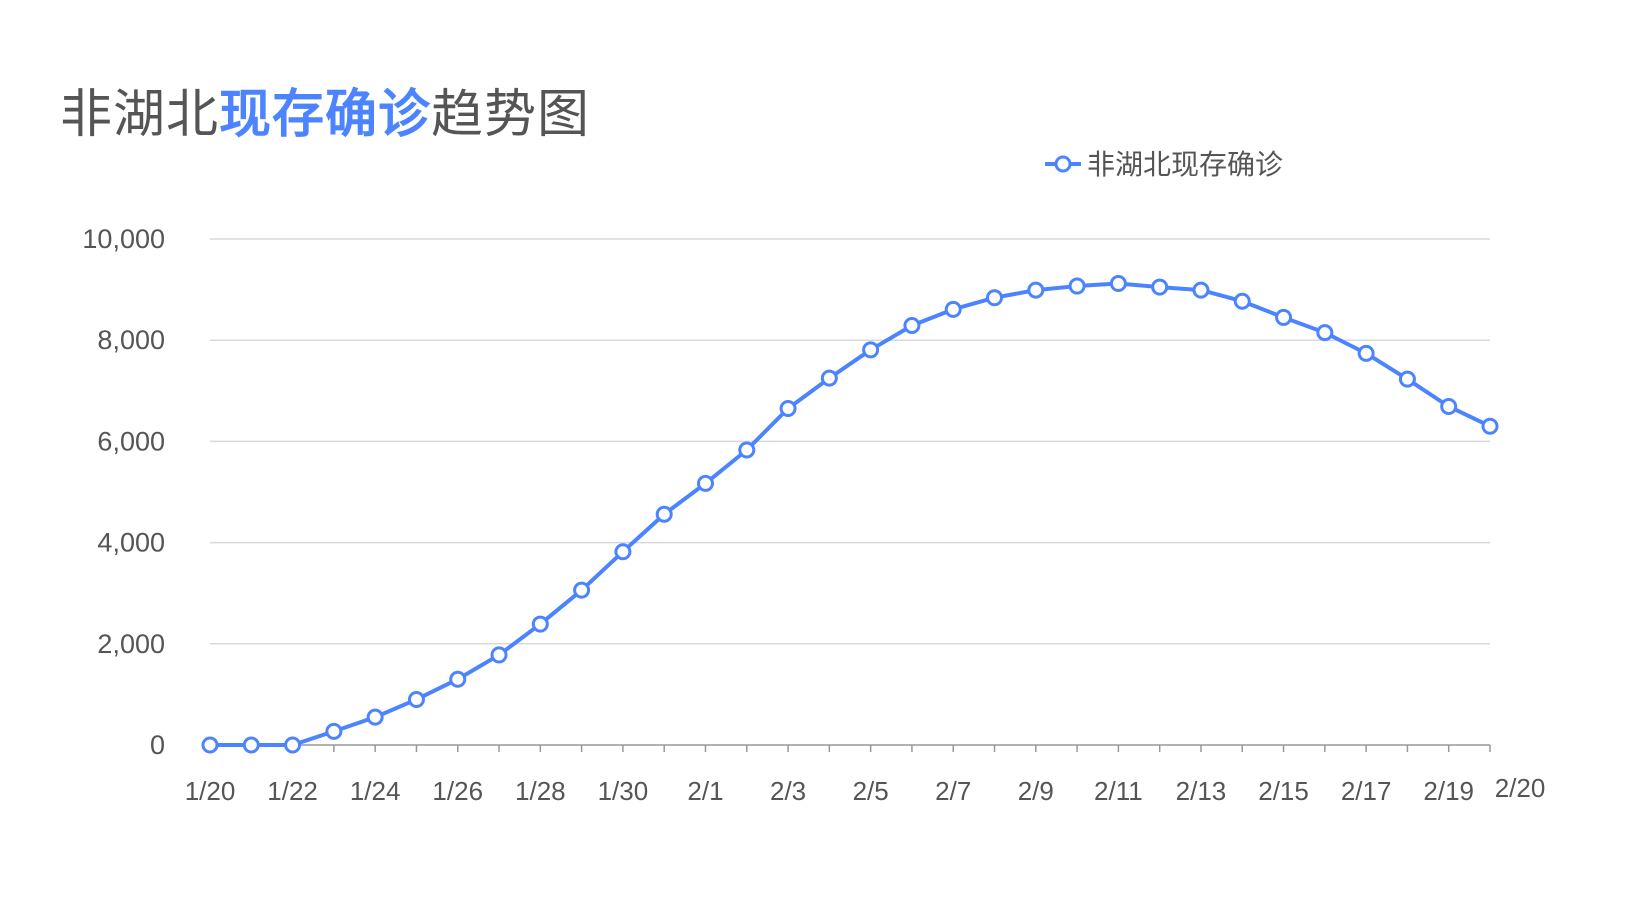  Describe the element at coordinates (953, 791) in the screenshot. I see `x-tick-label: 2/7` at that location.